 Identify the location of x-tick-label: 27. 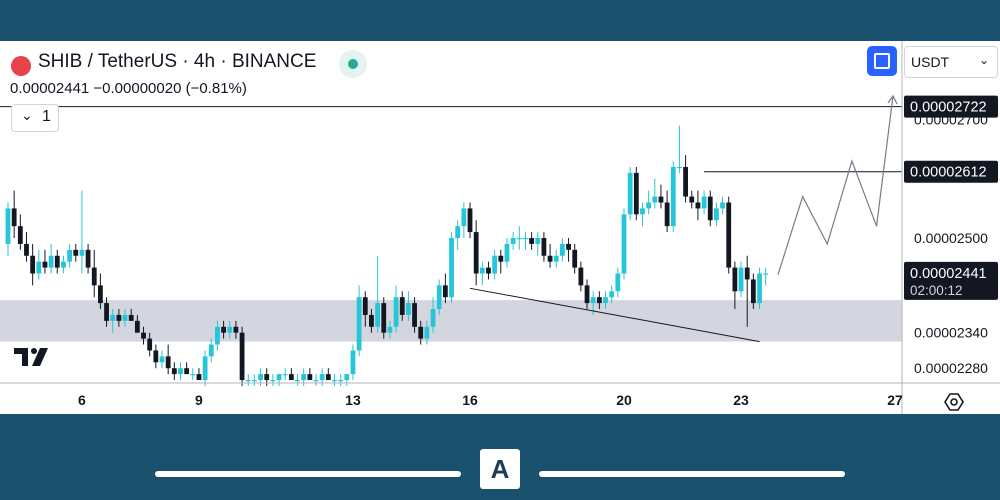
(895, 400).